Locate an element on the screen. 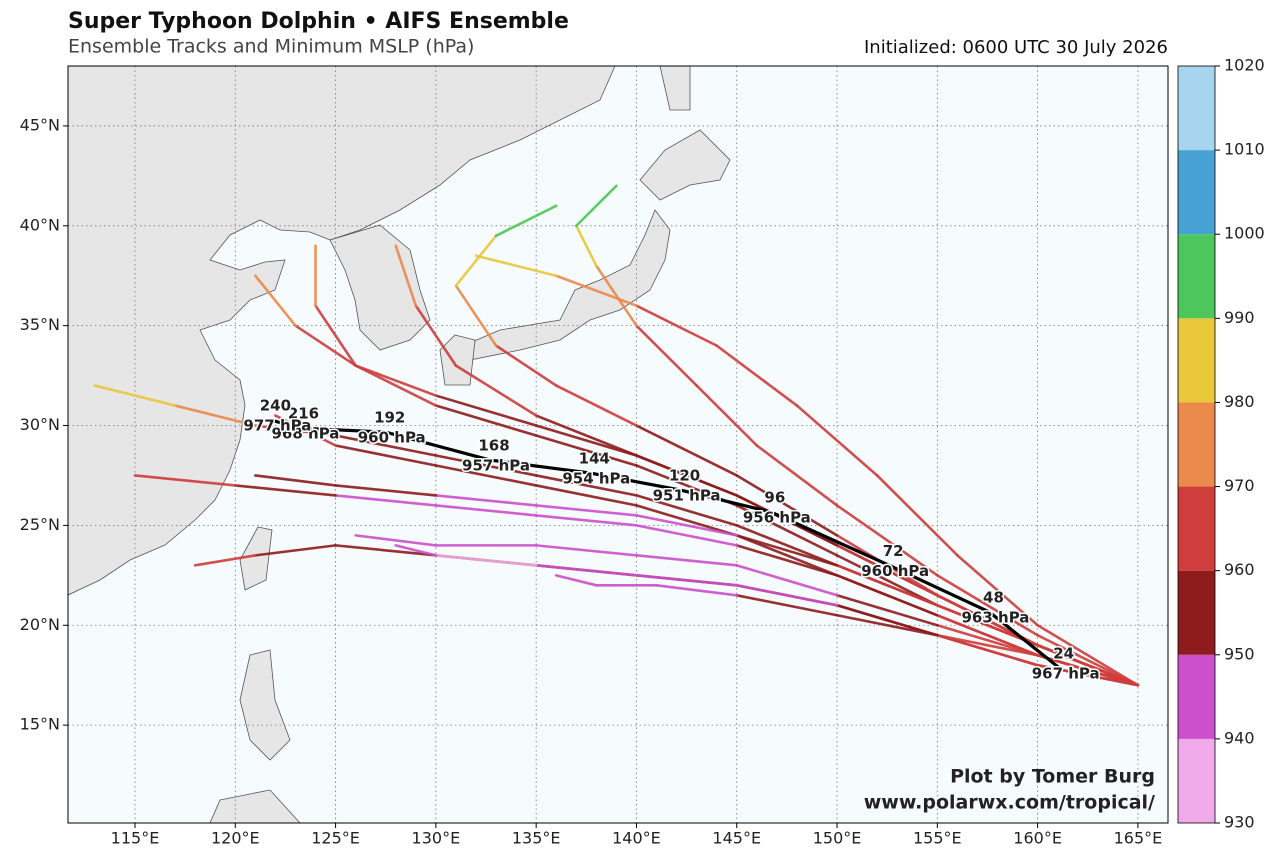  y-tick-label: 40°N is located at coordinates (40, 224).